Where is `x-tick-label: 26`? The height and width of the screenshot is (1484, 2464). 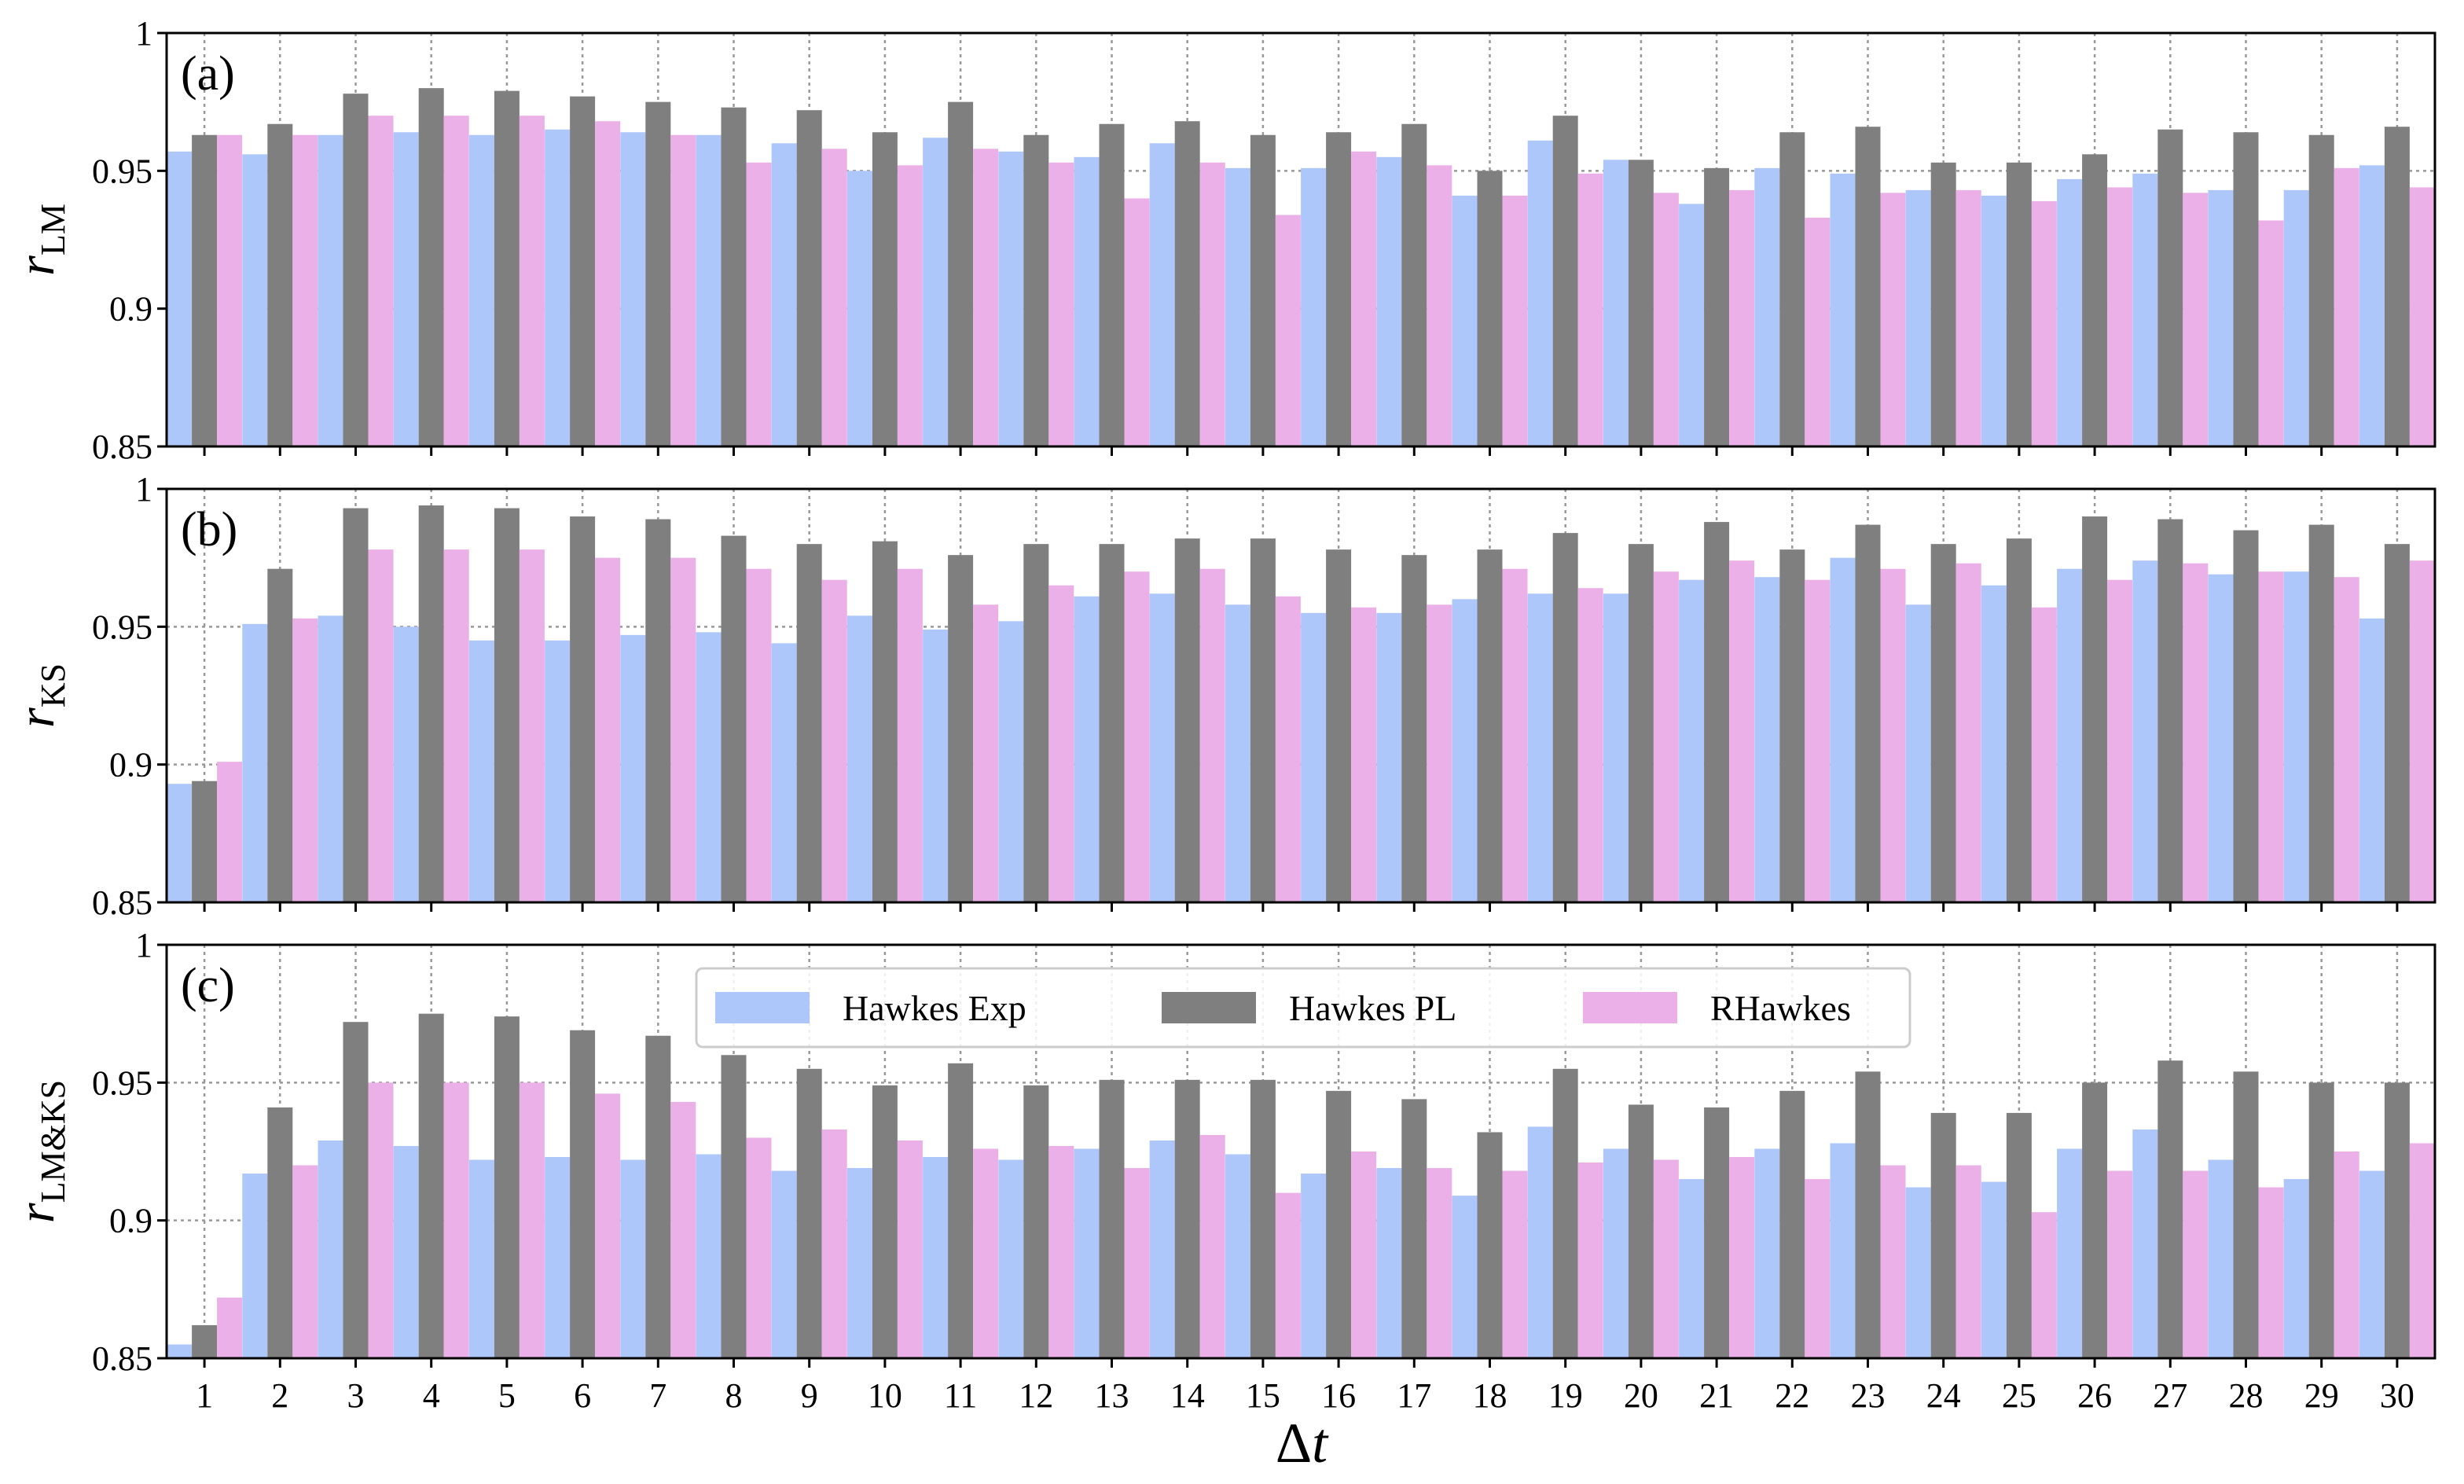 x-tick-label: 26 is located at coordinates (2094, 1395).